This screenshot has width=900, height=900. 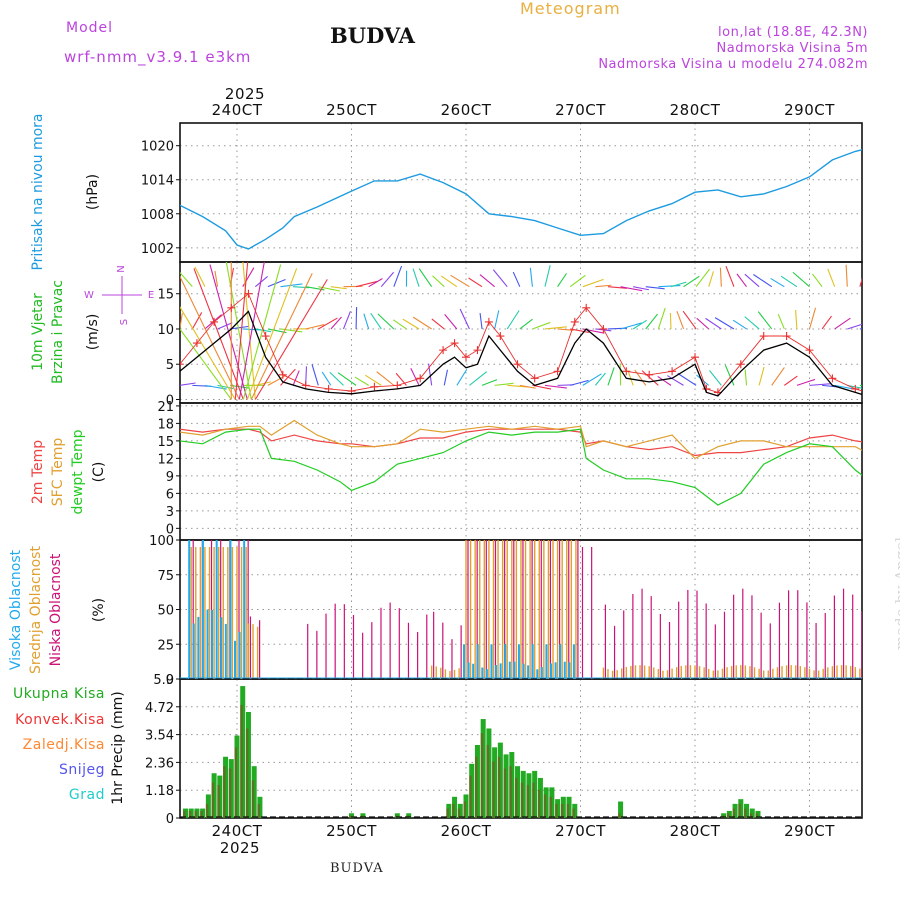 I want to click on pressure-title: Pritisak na nivou mora, so click(x=38, y=191).